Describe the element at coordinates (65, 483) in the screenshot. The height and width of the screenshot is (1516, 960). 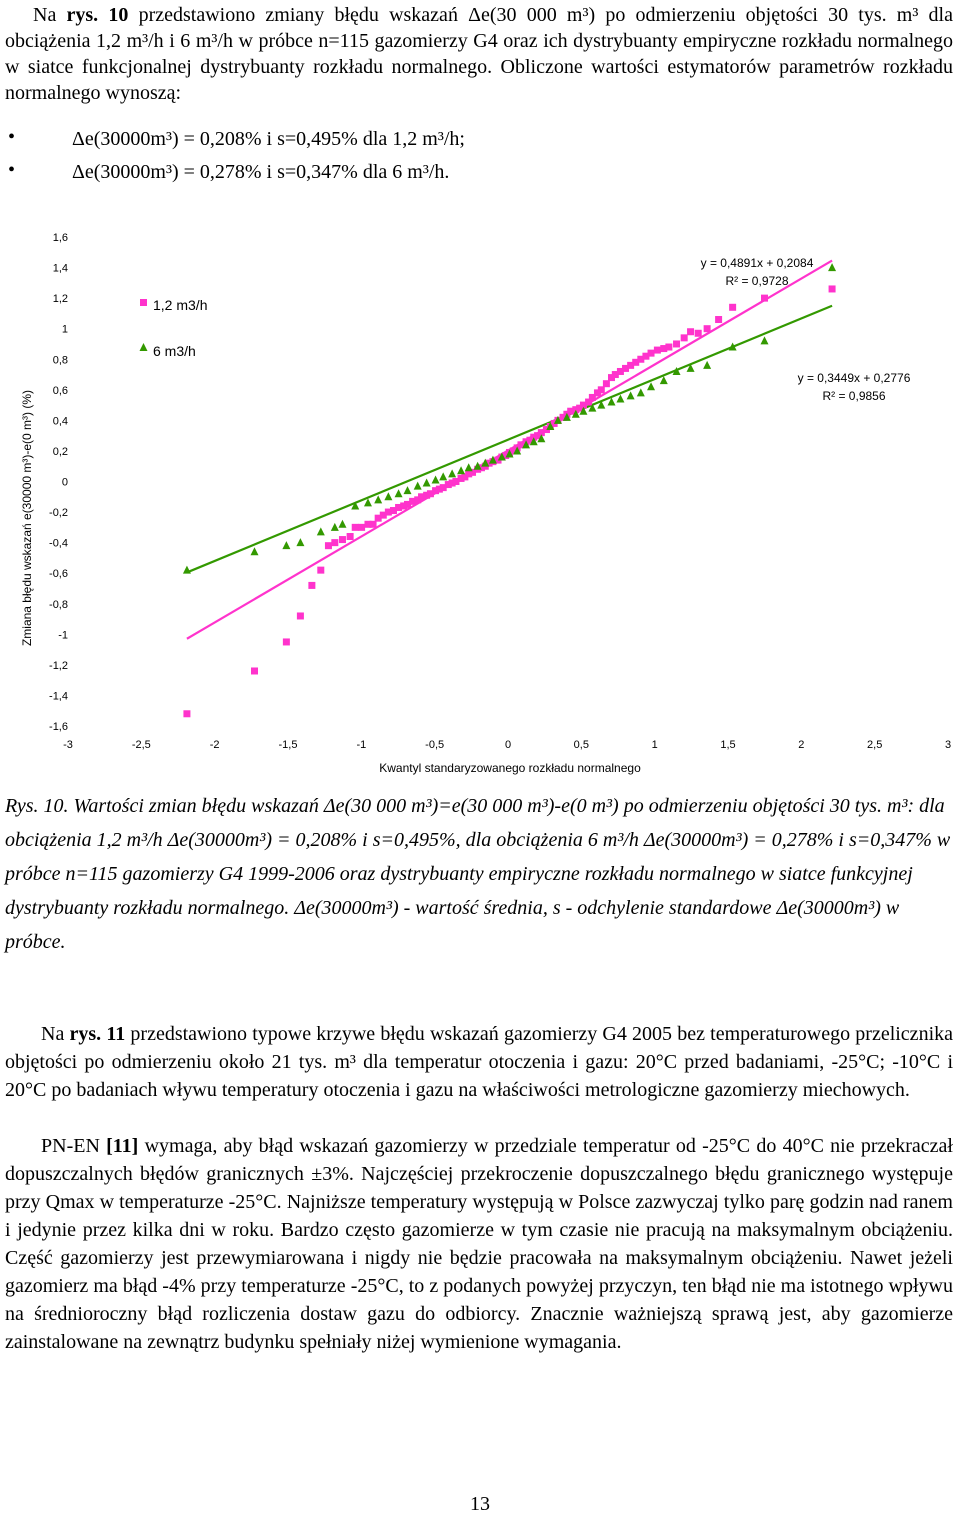
I see `y-tick-label: 0` at that location.